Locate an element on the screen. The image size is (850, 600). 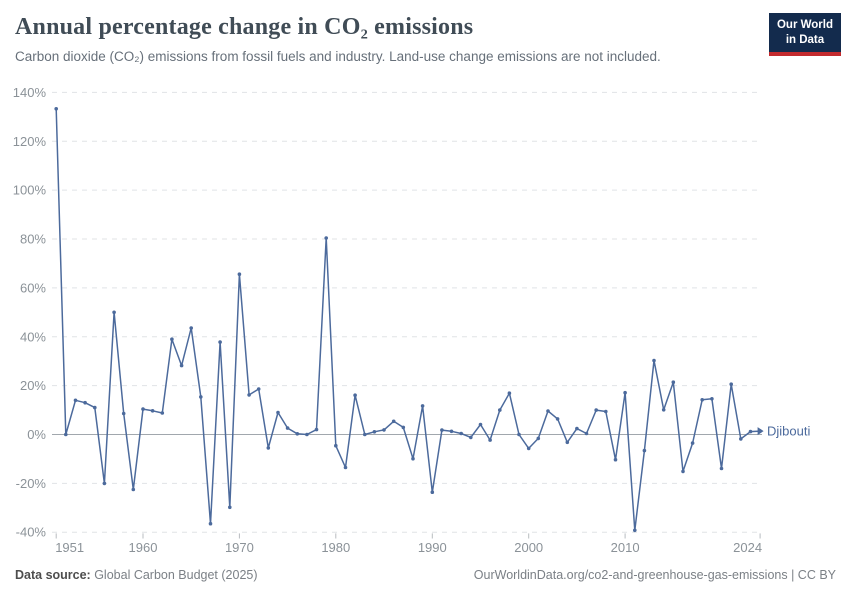
x-axis-label: 1970 is located at coordinates (239, 547).